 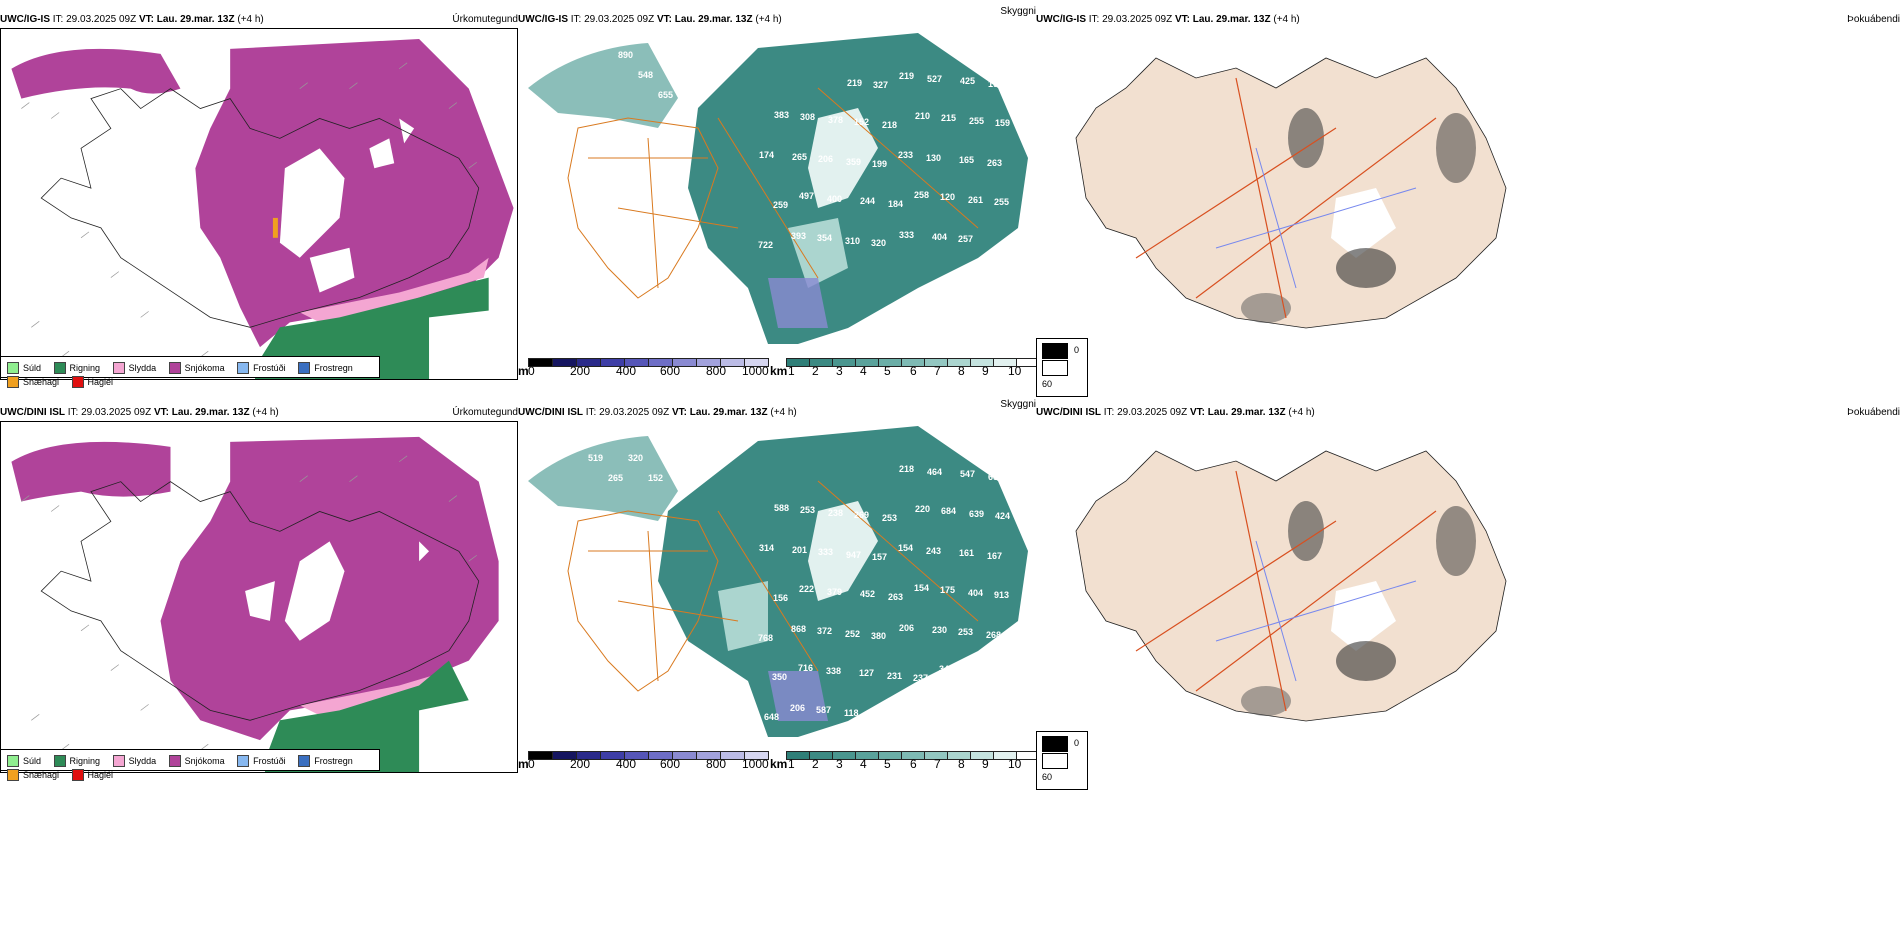 What do you see at coordinates (934, 472) in the screenshot?
I see `sky-height-label: 464` at bounding box center [934, 472].